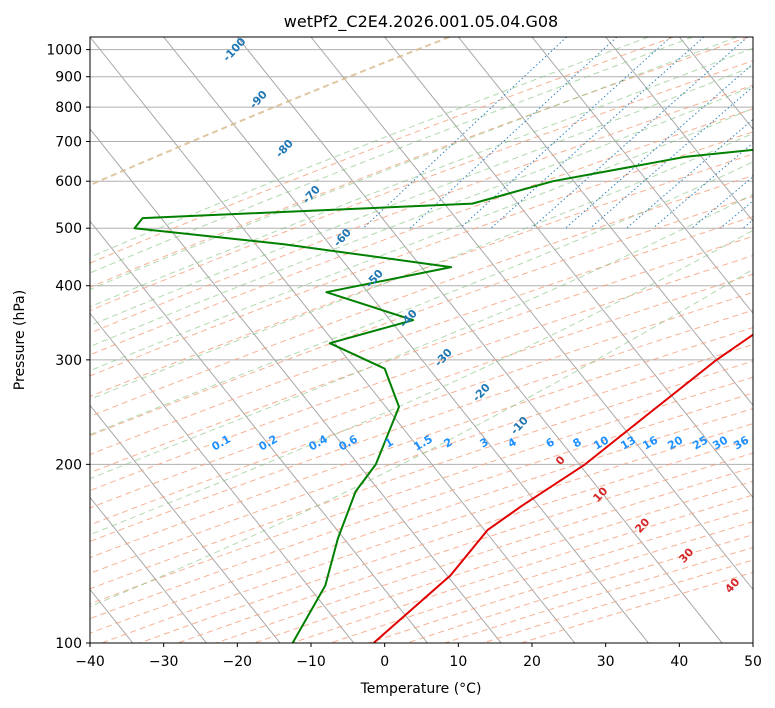 The image size is (775, 708). I want to click on y-tick-label: 100, so click(68, 644).